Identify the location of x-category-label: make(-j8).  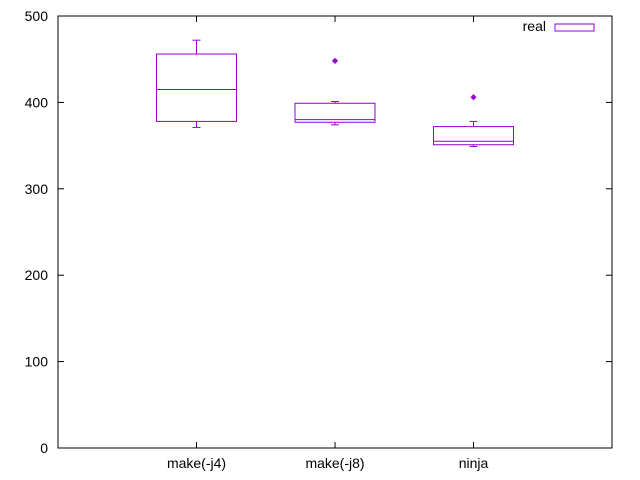
(334, 463).